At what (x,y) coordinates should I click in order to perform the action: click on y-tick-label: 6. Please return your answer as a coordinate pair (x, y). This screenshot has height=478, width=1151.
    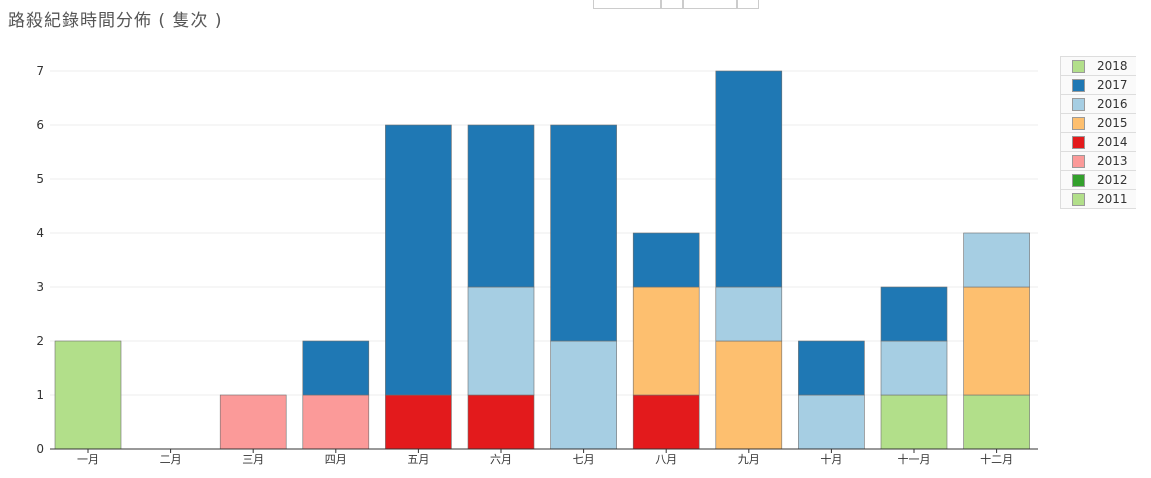
    Looking at the image, I should click on (40, 125).